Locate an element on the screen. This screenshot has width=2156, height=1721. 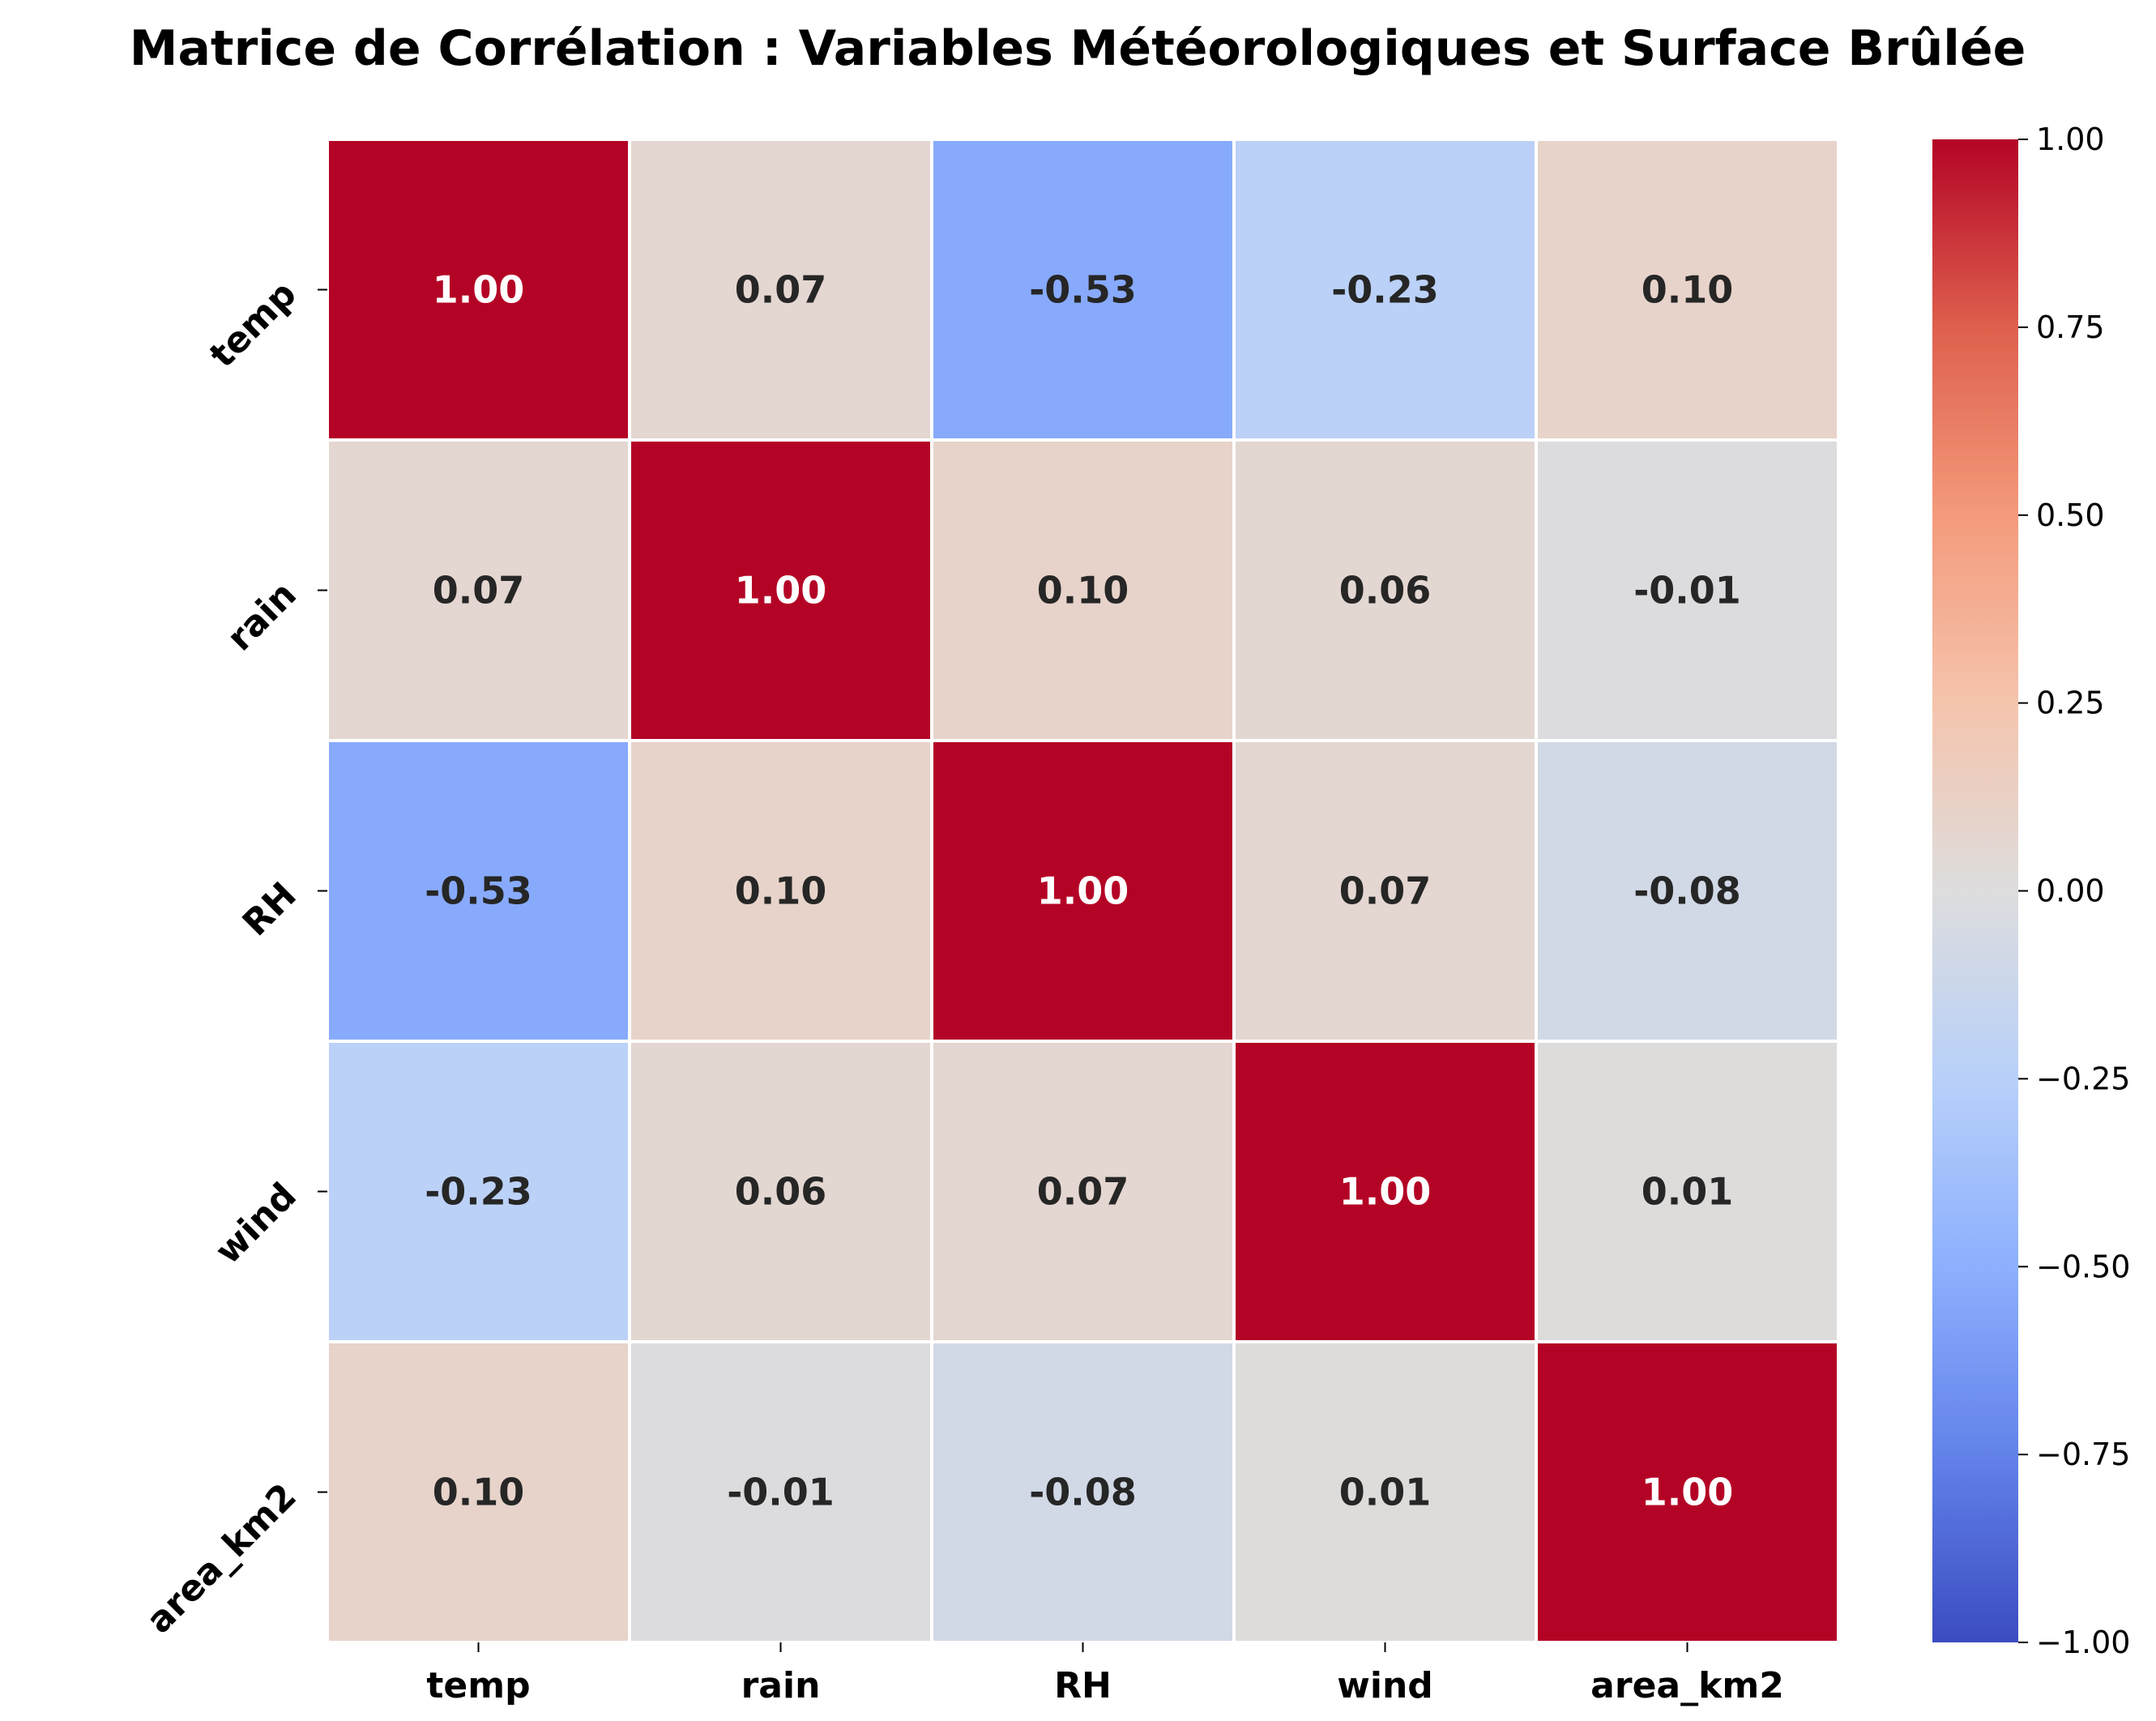
colorbar-tick-label: 0.75 is located at coordinates (2070, 327).